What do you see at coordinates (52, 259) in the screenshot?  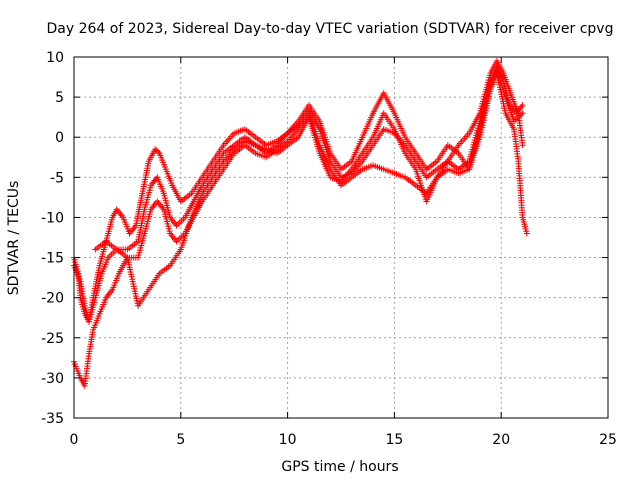 I see `y-tick-label: -15` at bounding box center [52, 259].